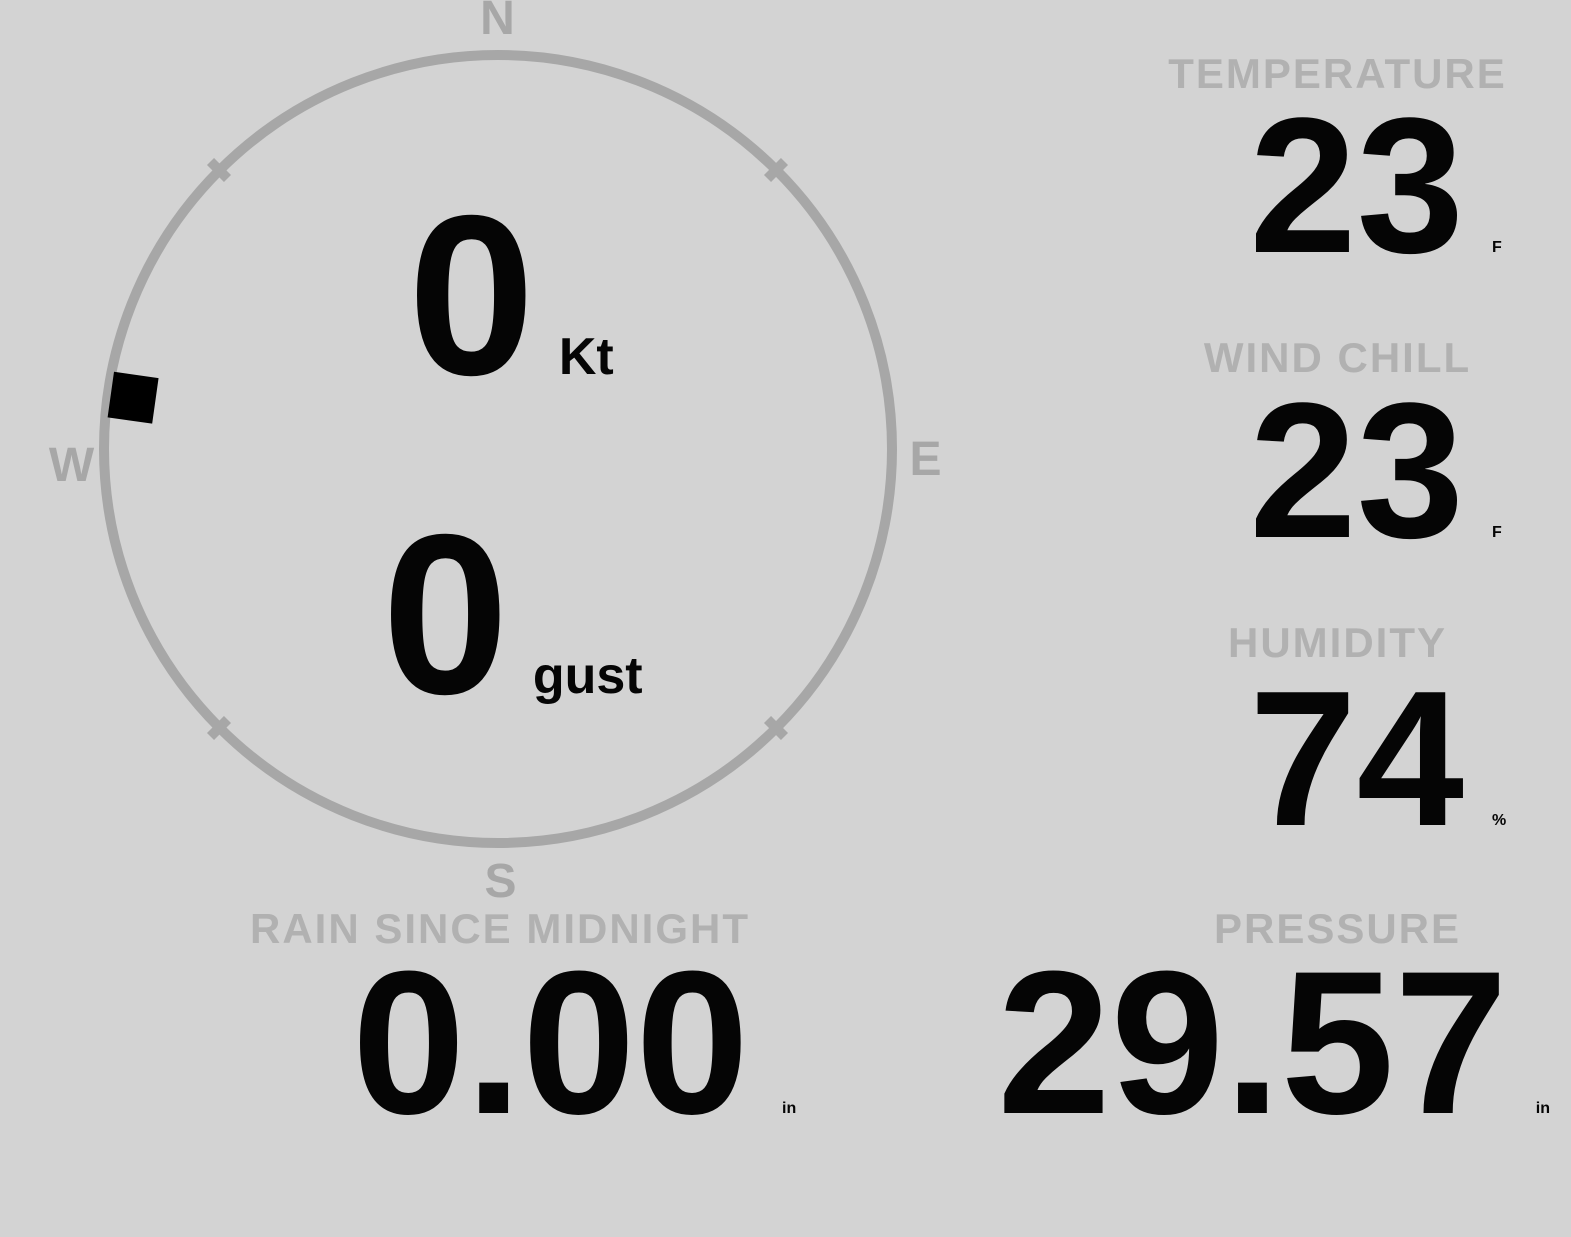  I want to click on wind-gust-unit: gust, so click(587, 676).